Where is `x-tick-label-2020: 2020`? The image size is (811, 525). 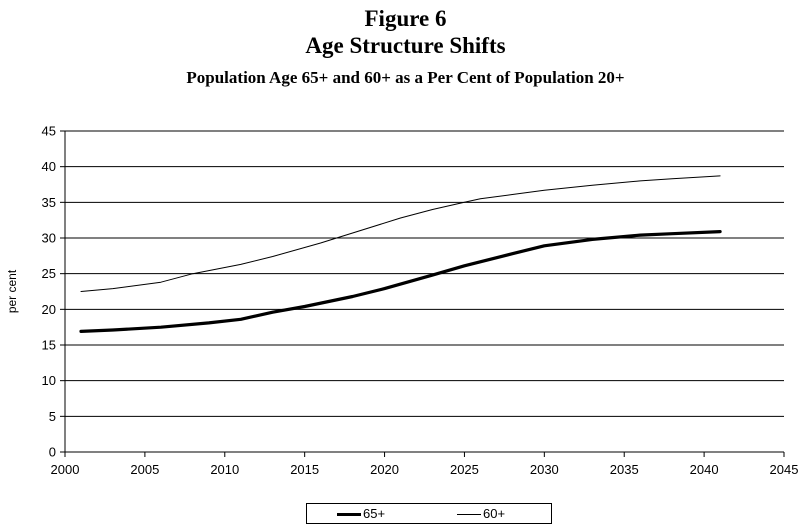 x-tick-label-2020: 2020 is located at coordinates (384, 469).